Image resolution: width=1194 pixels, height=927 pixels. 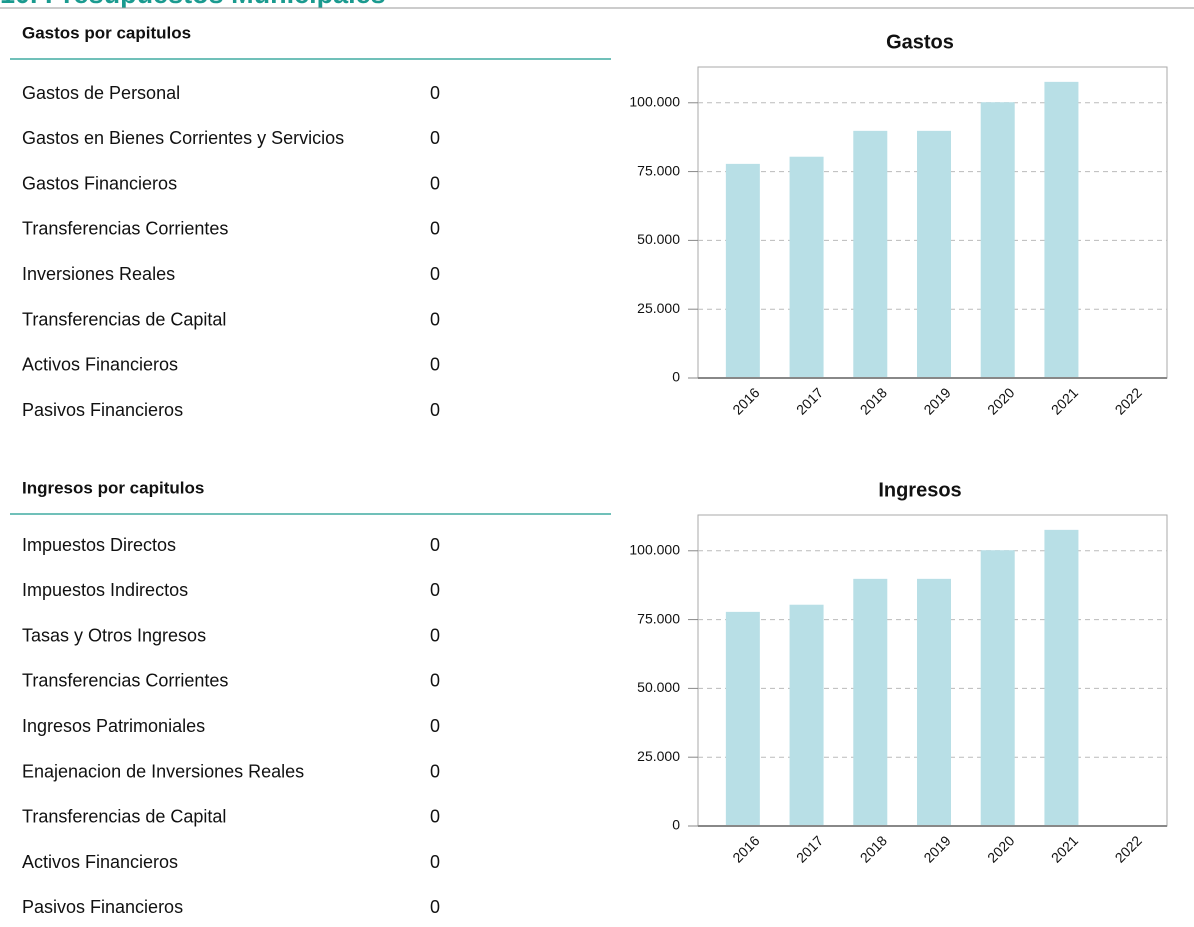 I want to click on row-label: Impuestos Indirectos, so click(x=105, y=590).